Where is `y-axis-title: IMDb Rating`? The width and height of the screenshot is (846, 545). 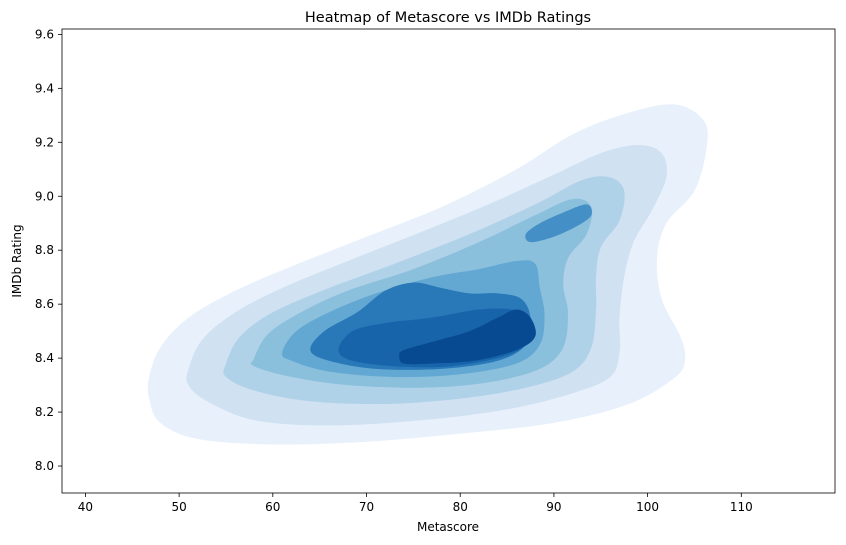
y-axis-title: IMDb Rating is located at coordinates (17, 260).